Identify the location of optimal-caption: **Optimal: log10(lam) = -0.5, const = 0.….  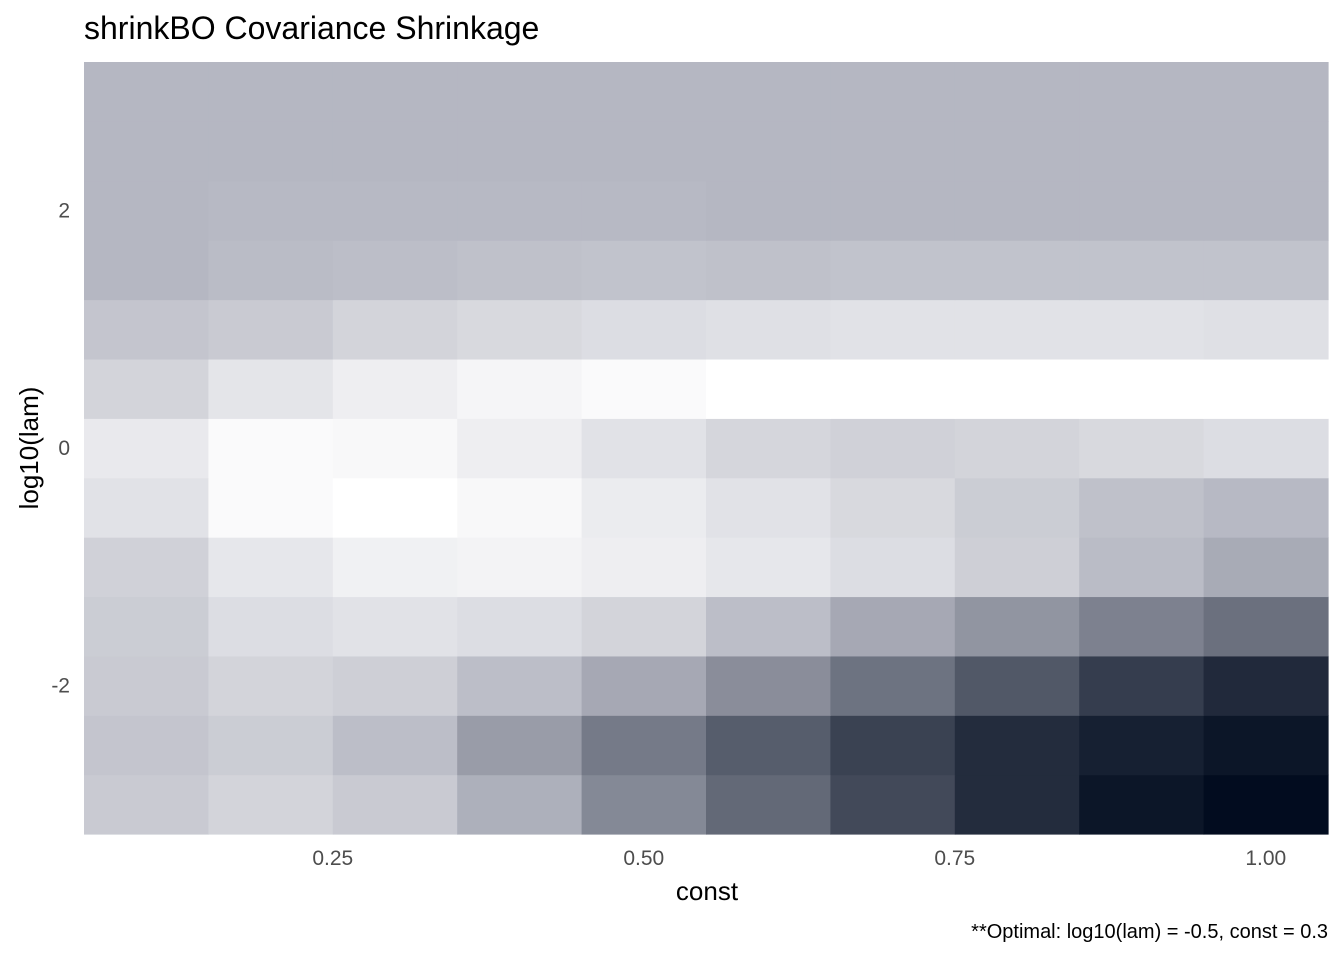
(1149, 932).